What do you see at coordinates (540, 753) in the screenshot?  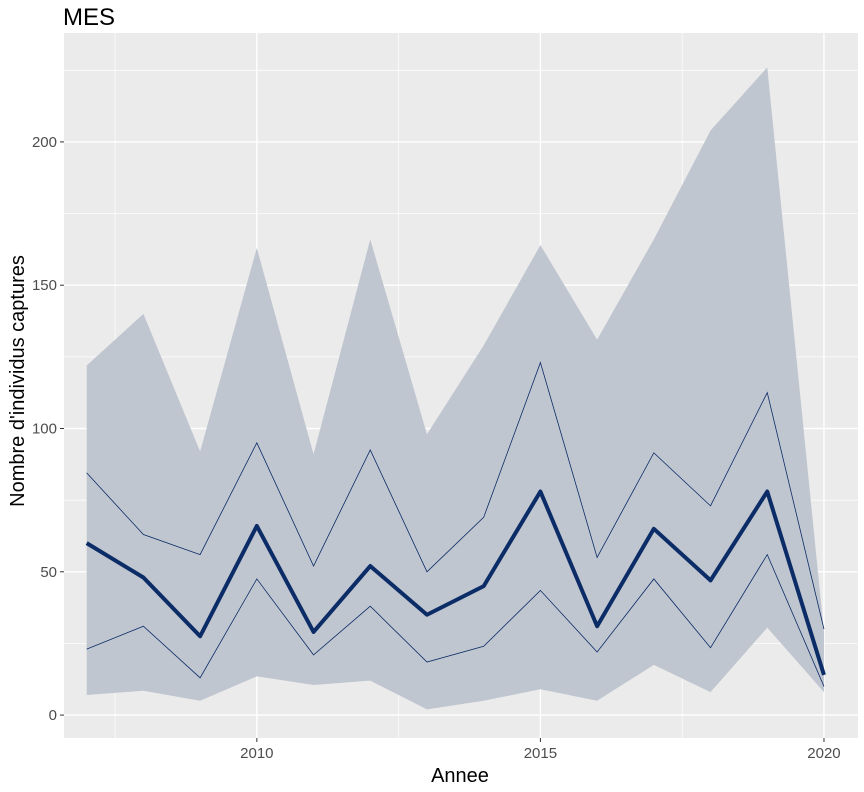 I see `x-tick-label: 2015` at bounding box center [540, 753].